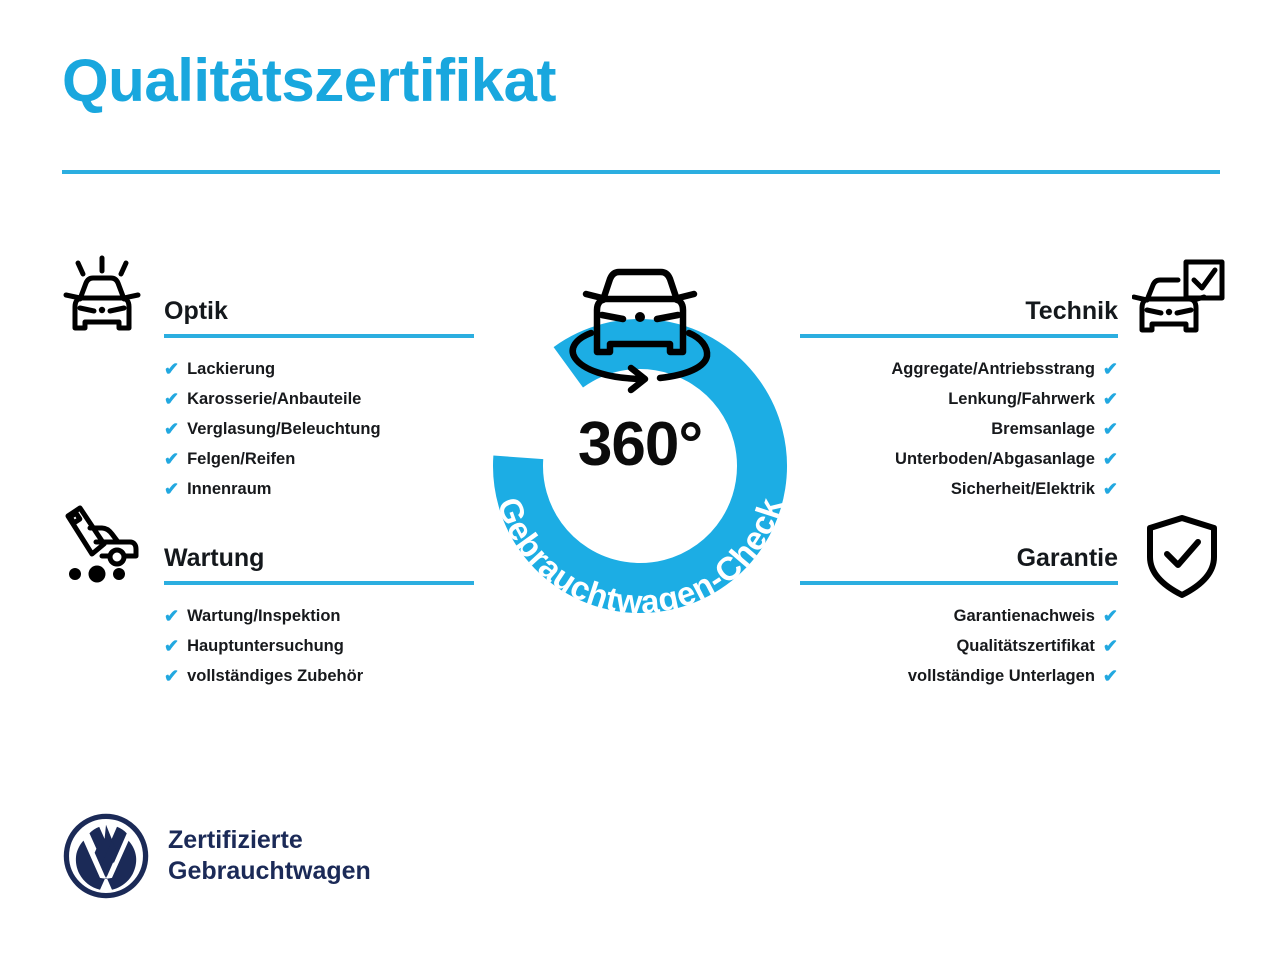  I want to click on pencil-car-service-icon, so click(102, 546).